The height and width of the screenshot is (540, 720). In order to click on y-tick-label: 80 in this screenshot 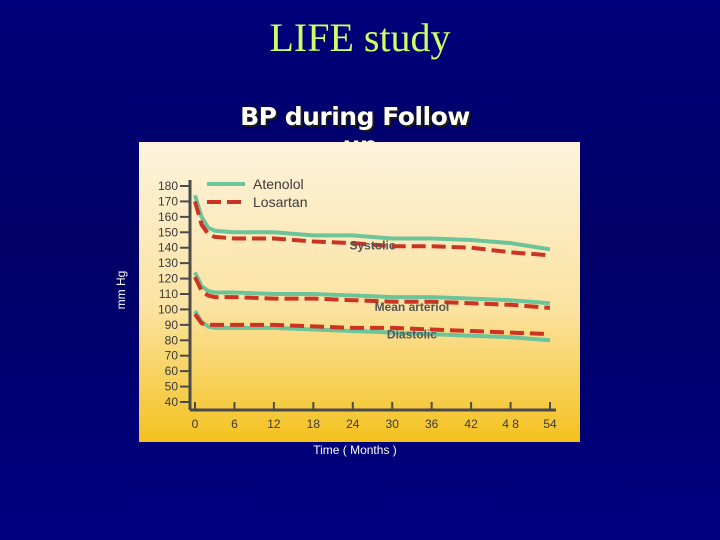, I will do `click(172, 340)`.